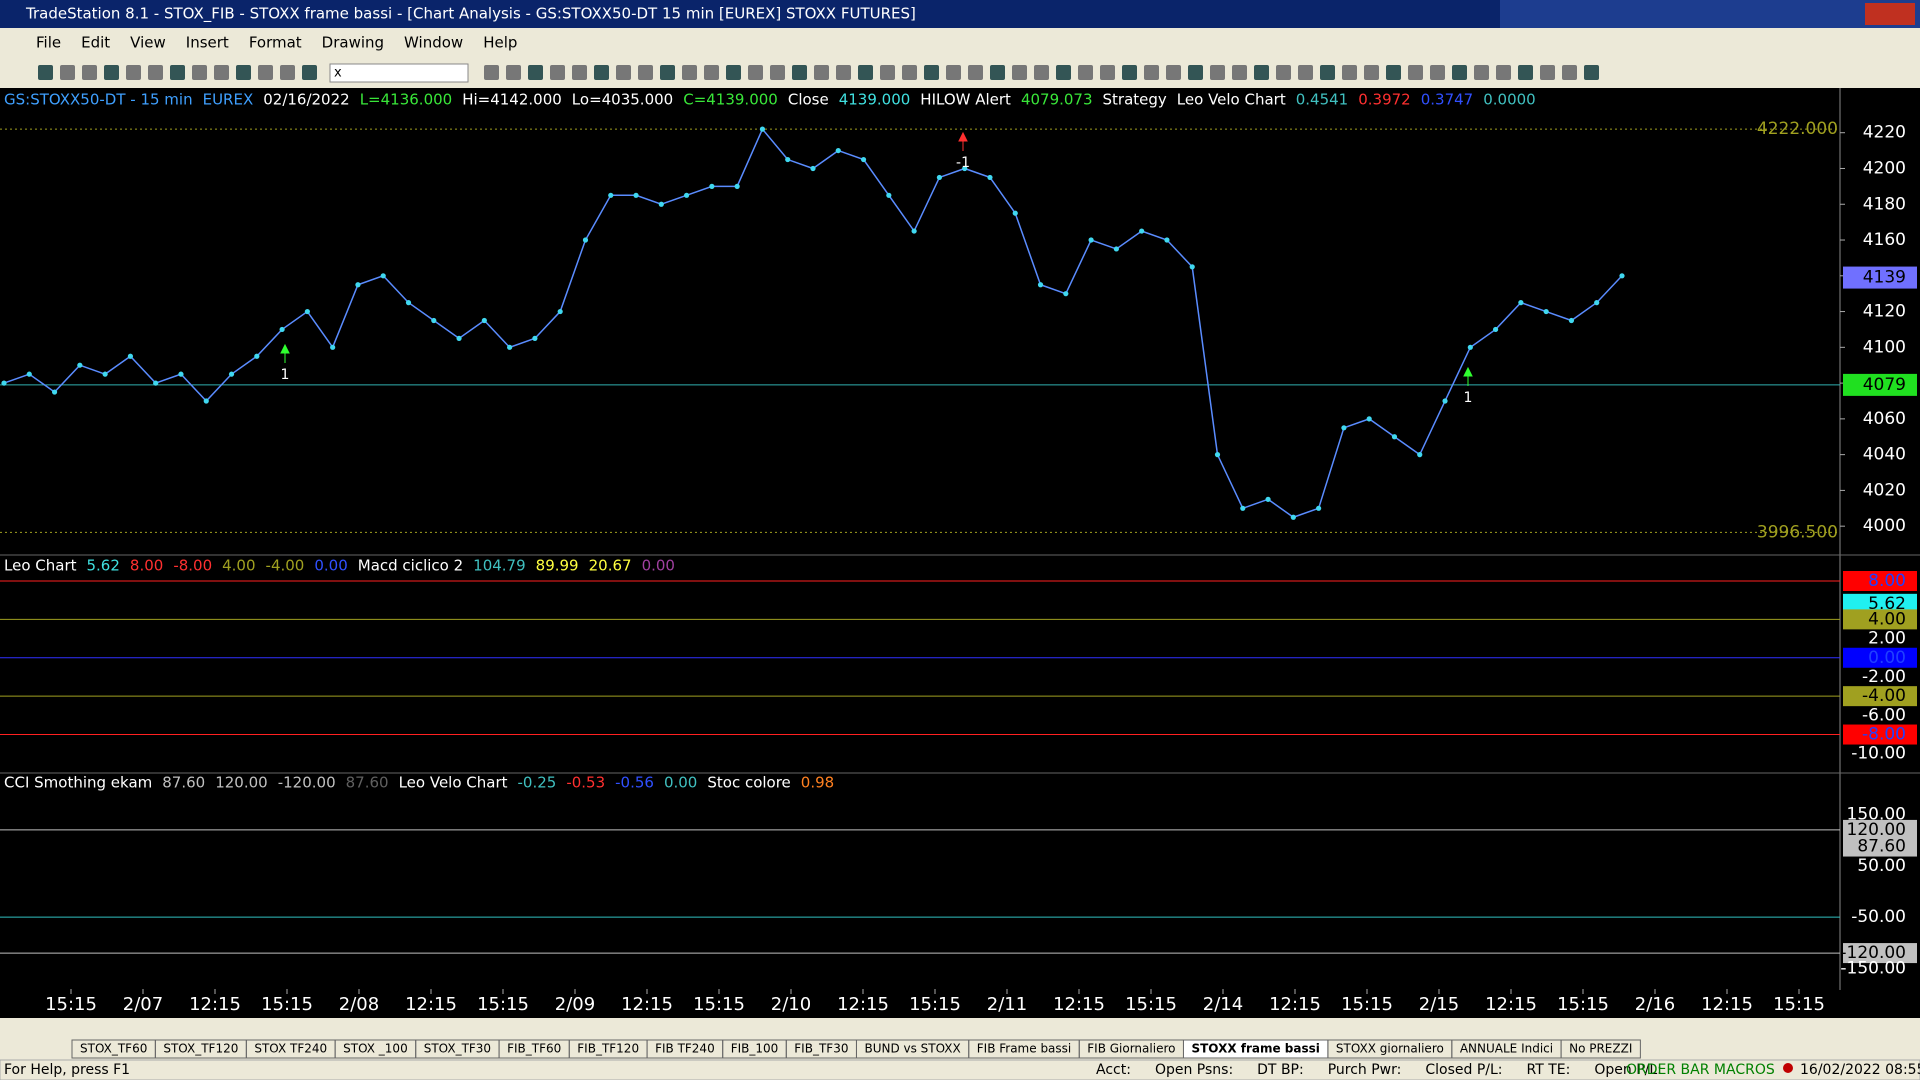  Describe the element at coordinates (375, 1049) in the screenshot. I see `tab-label: STOX _100` at that location.